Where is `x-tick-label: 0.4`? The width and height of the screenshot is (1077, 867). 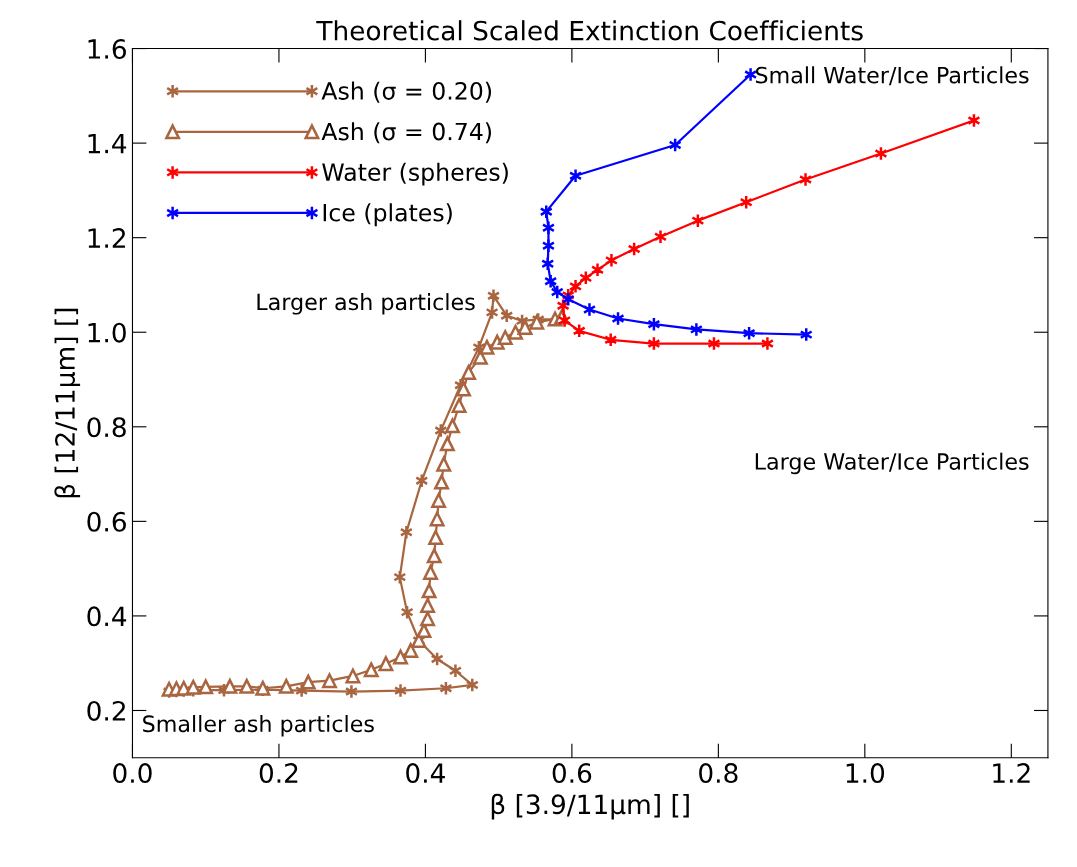
x-tick-label: 0.4 is located at coordinates (425, 773).